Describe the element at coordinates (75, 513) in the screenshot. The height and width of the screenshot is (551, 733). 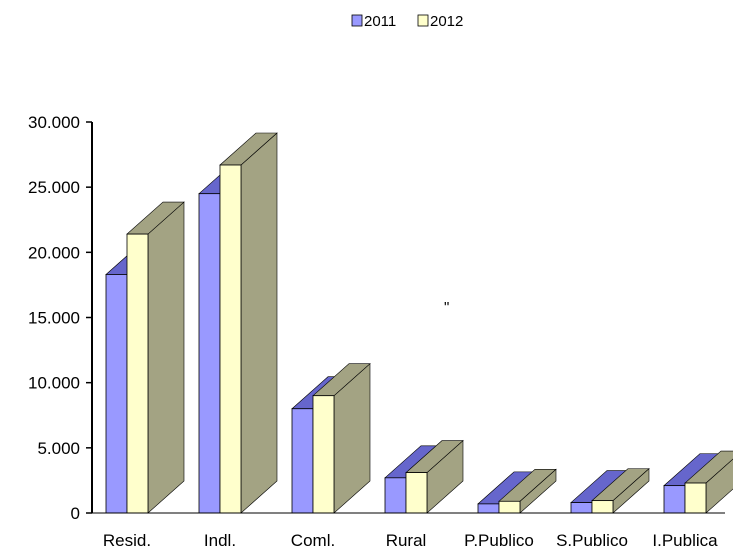
I see `y-tick-label: 0` at that location.